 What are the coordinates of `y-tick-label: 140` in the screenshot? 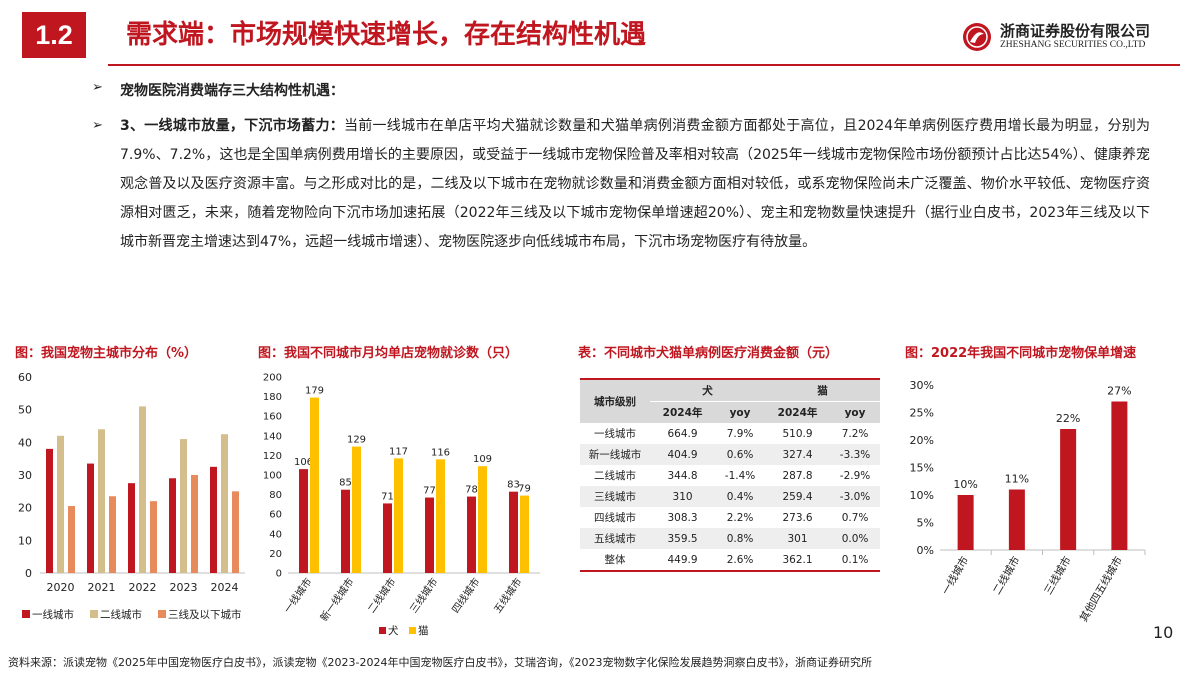 It's located at (272, 436).